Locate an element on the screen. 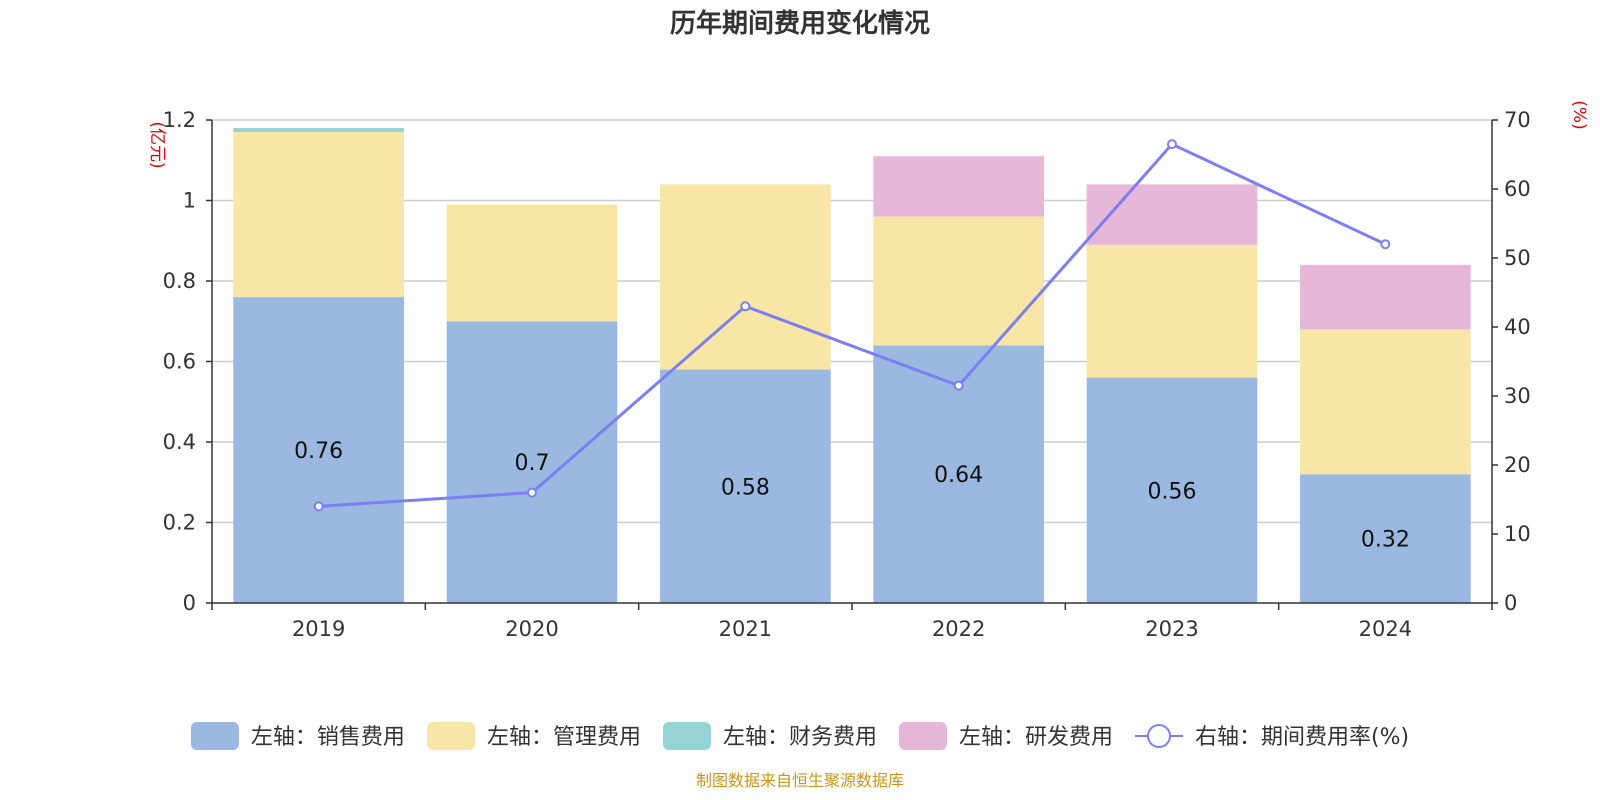  x-axis-tick-label: 2023 is located at coordinates (1171, 629).